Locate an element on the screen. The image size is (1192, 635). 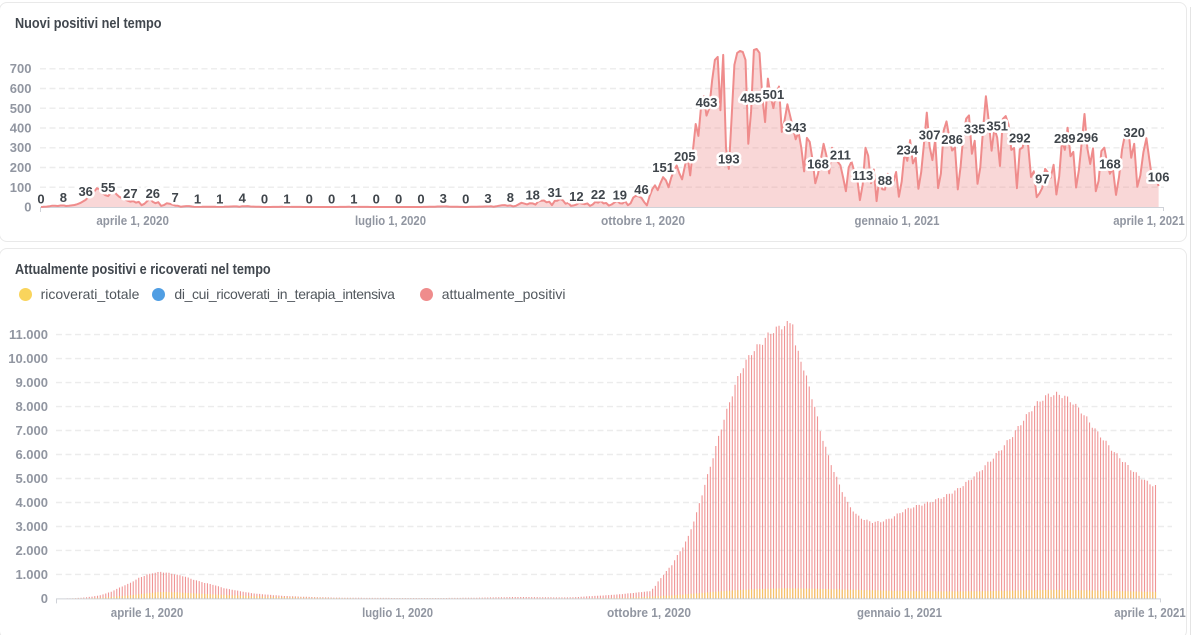
svg-text: 46 is located at coordinates (641, 189).